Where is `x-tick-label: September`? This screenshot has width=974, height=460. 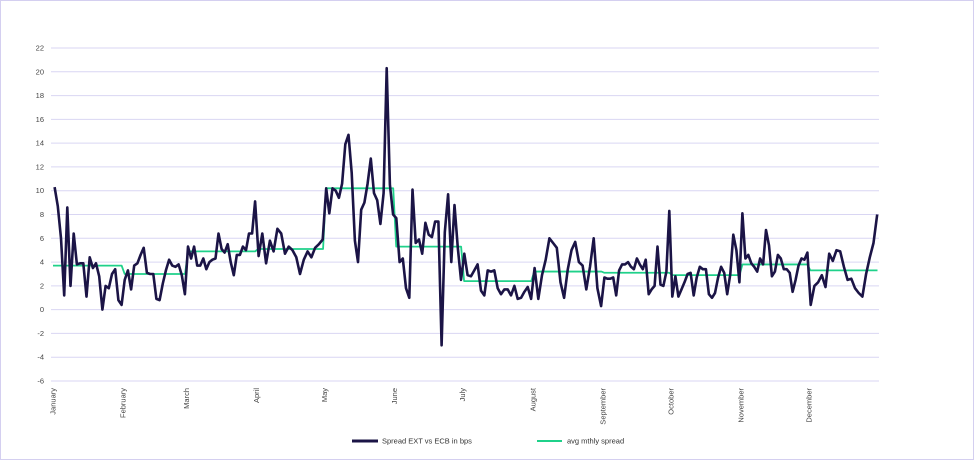 x-tick-label: September is located at coordinates (602, 405).